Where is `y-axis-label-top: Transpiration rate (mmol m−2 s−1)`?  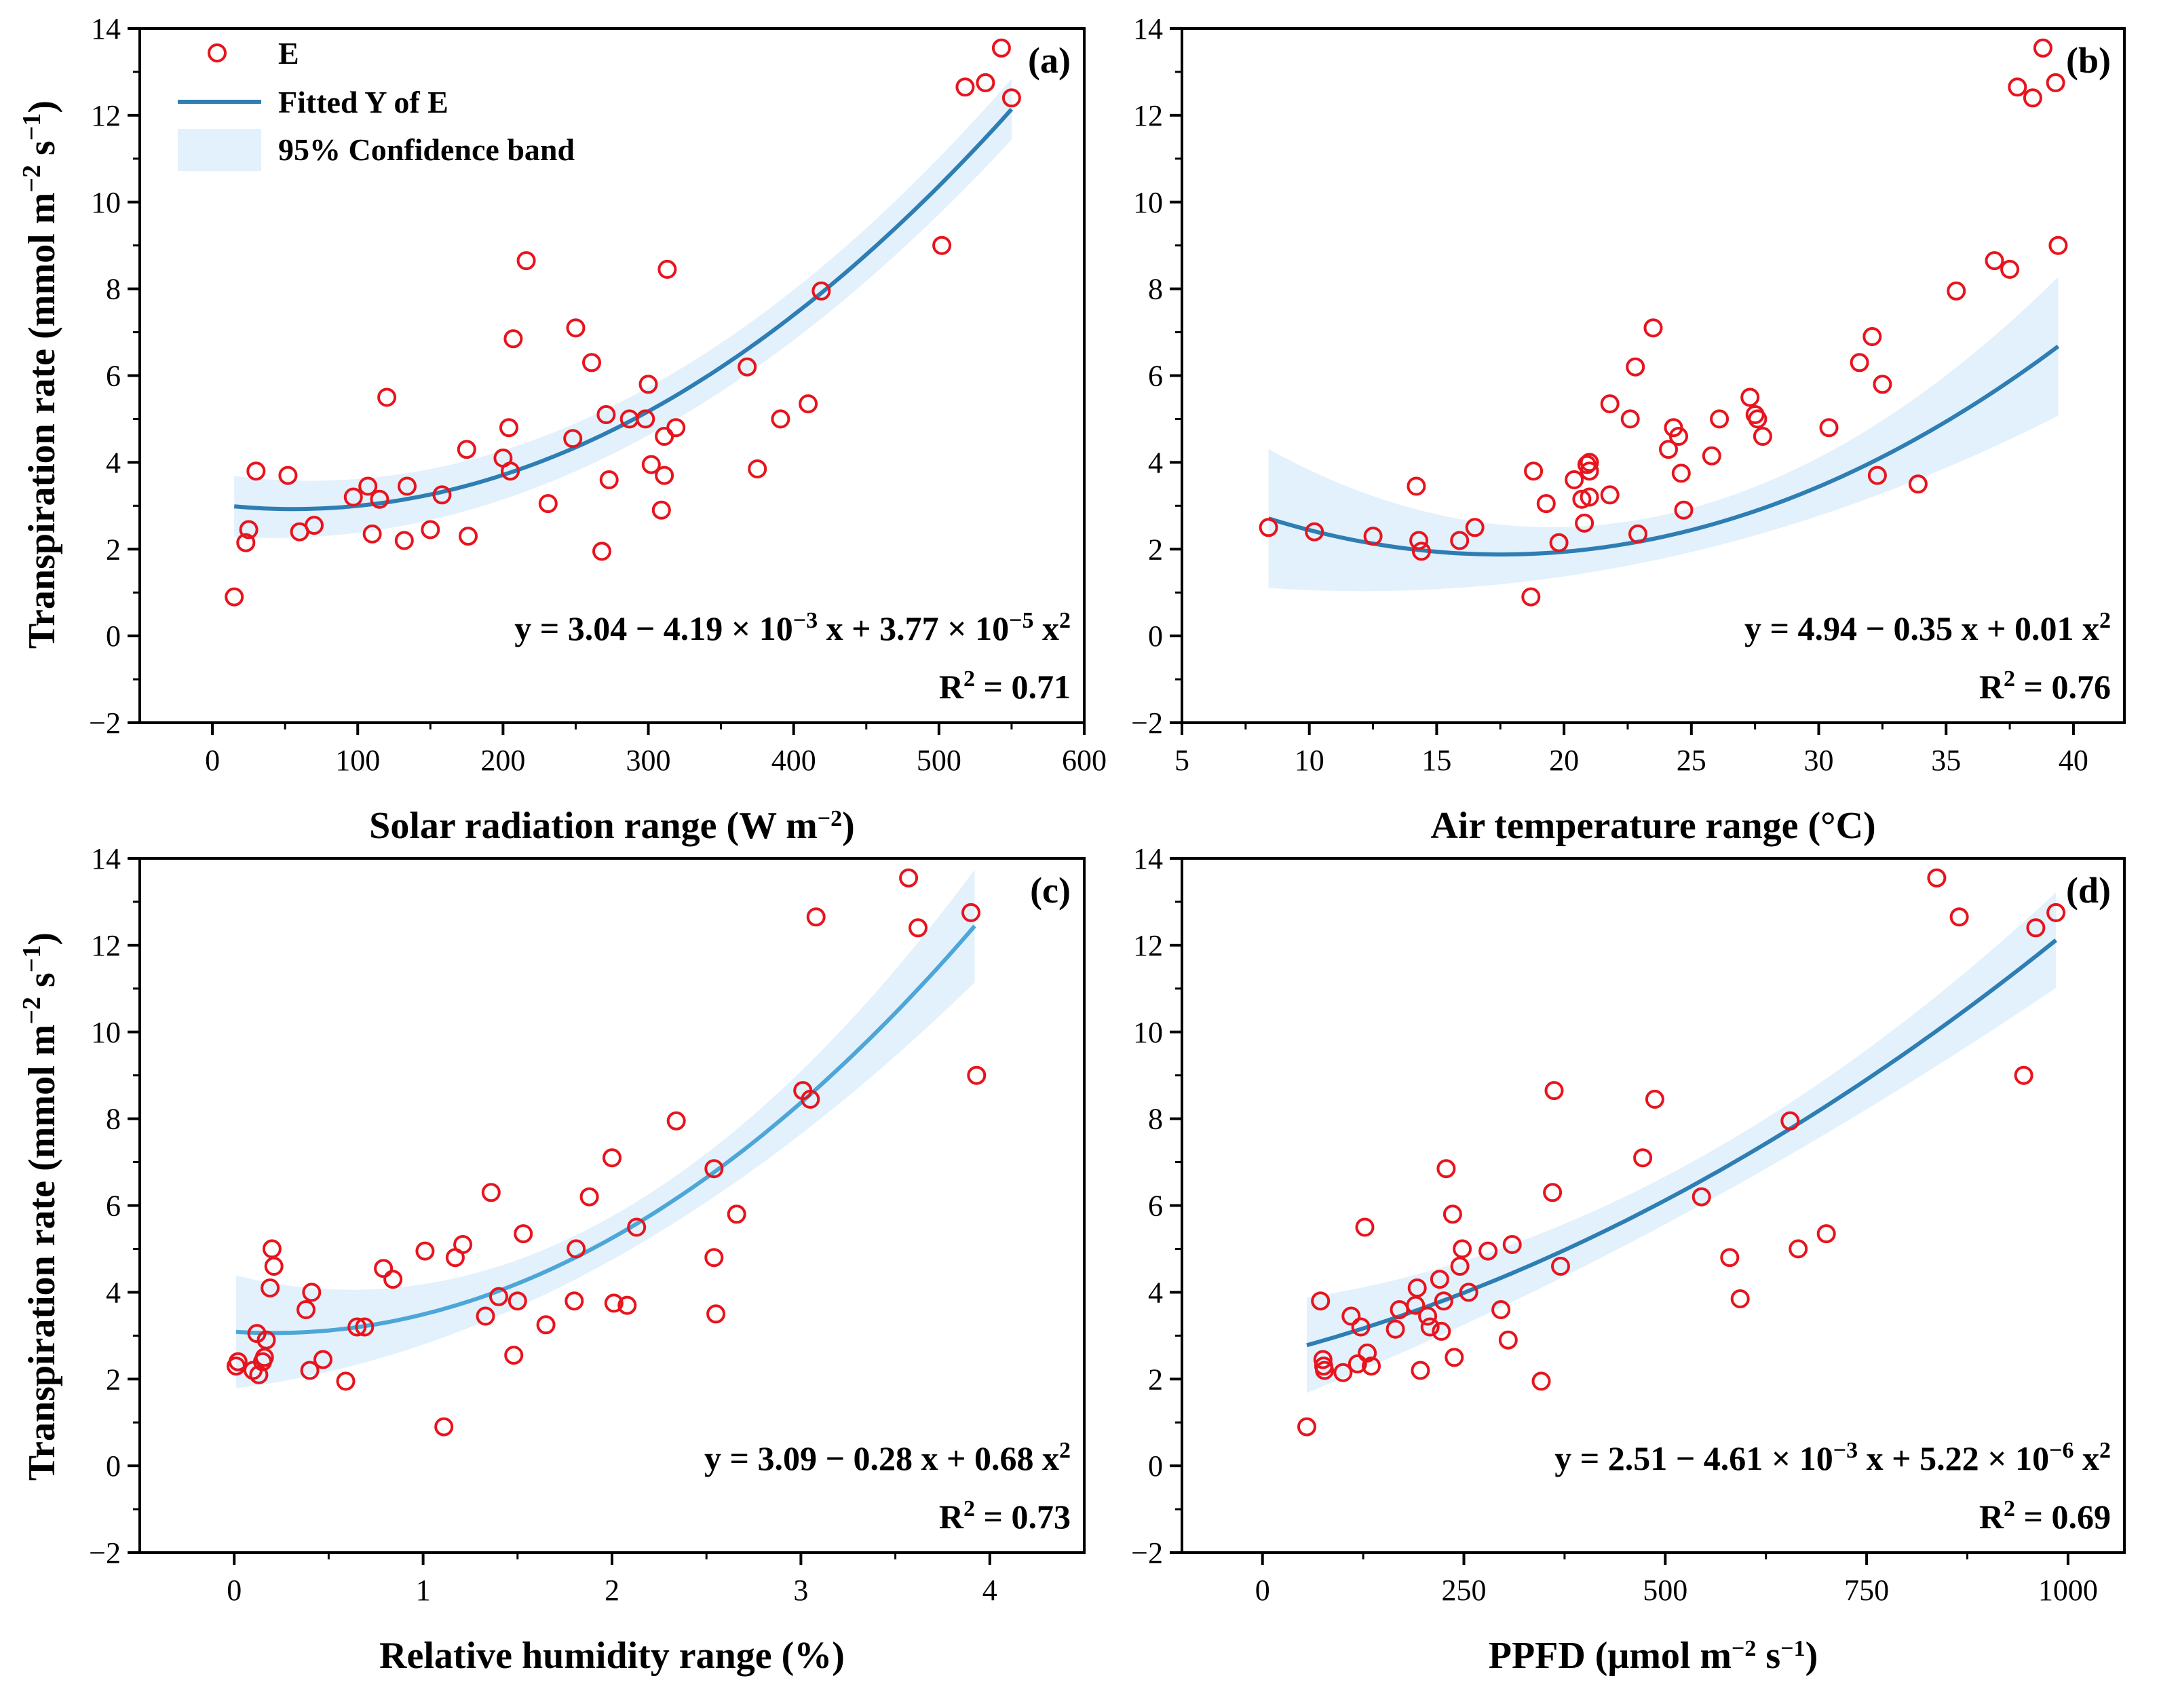
y-axis-label-top: Transpiration rate (mmol m−2 s−1) is located at coordinates (40, 374).